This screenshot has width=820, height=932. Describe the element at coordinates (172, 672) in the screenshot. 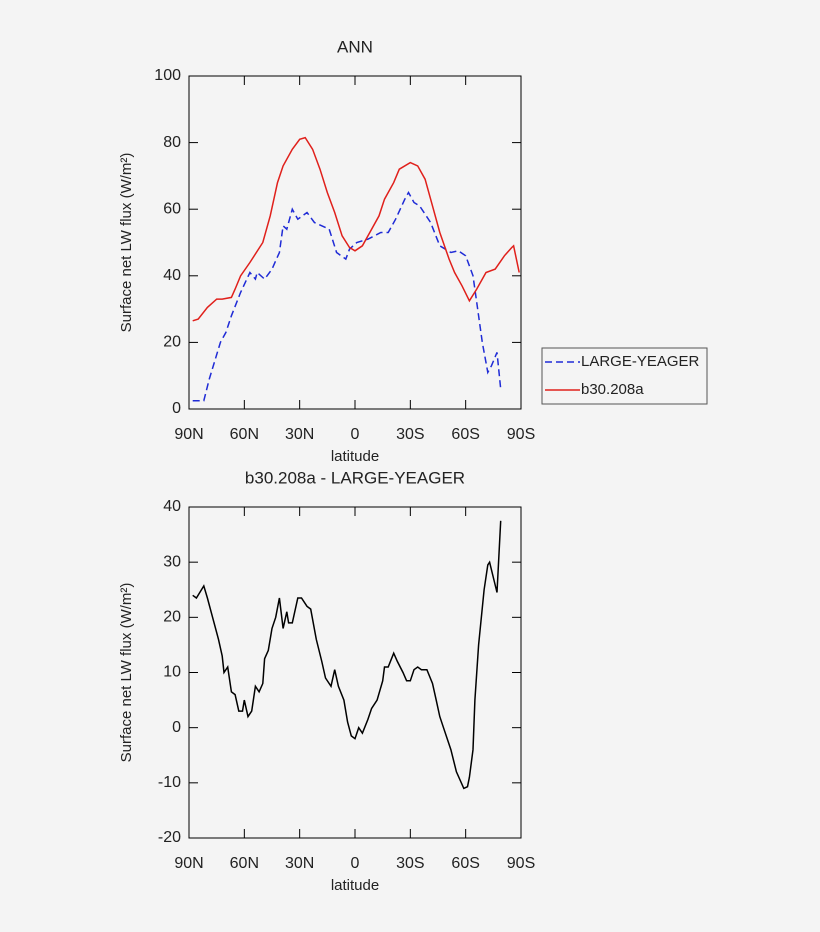

I see `y-tick-label: 10` at that location.